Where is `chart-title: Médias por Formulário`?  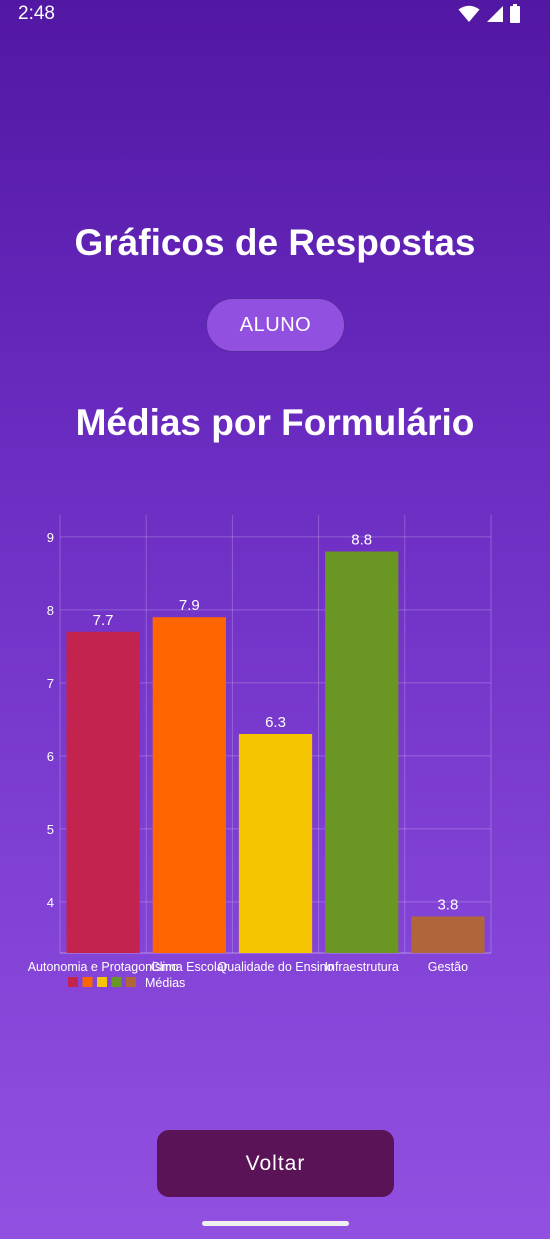 chart-title: Médias por Formulário is located at coordinates (275, 422).